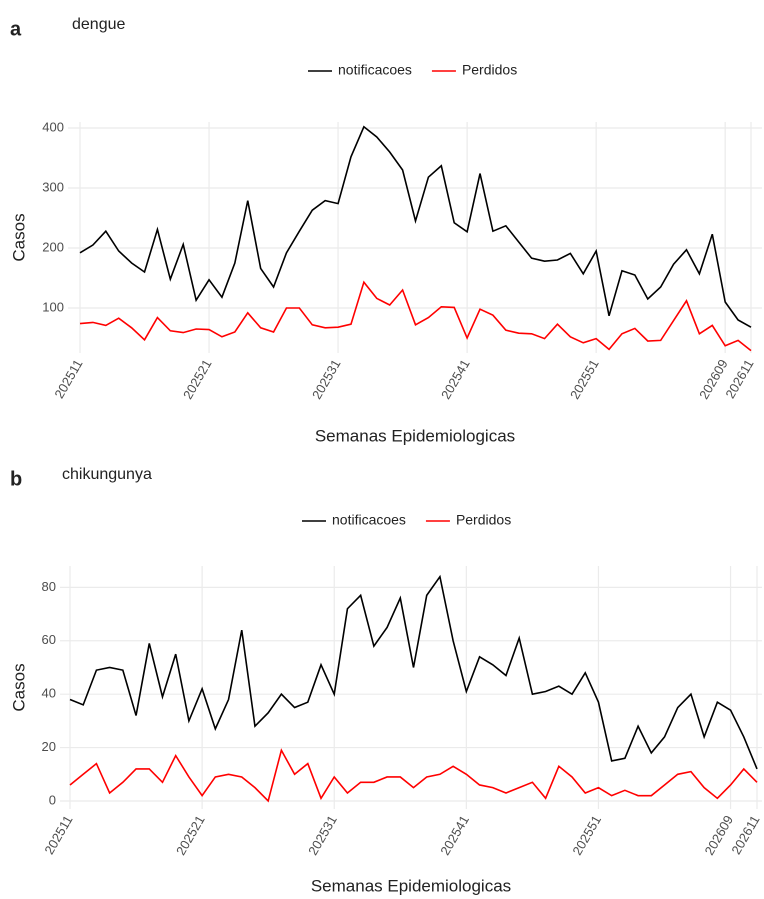 Image resolution: width=764 pixels, height=899 pixels. I want to click on y-tick-label: 40, so click(49, 693).